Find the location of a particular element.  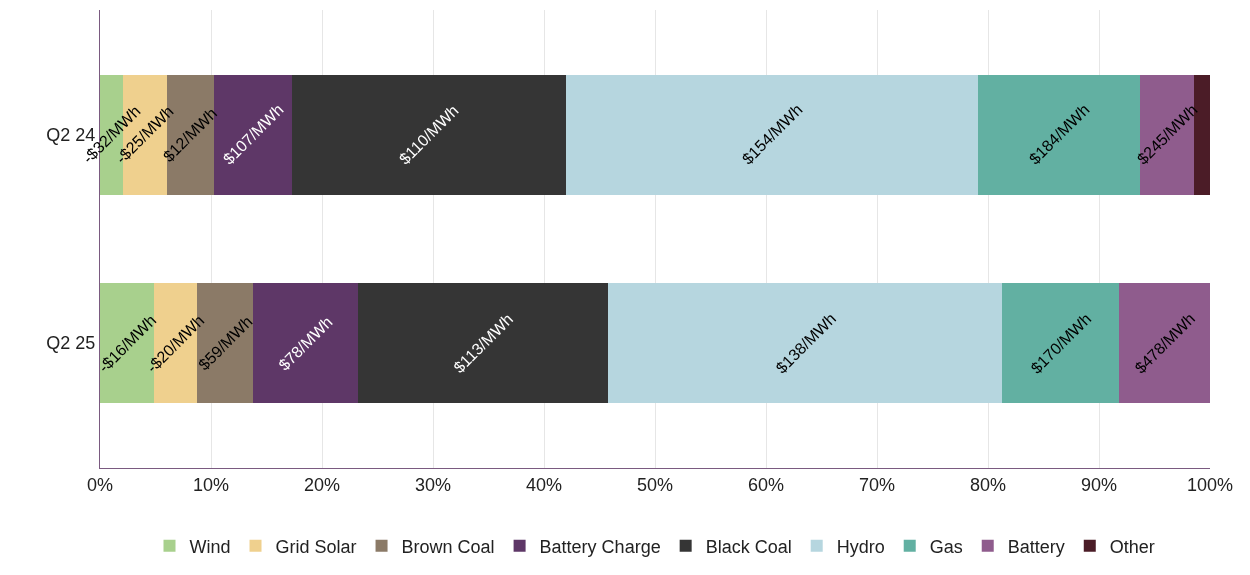

legend-label: Gas is located at coordinates (946, 546).